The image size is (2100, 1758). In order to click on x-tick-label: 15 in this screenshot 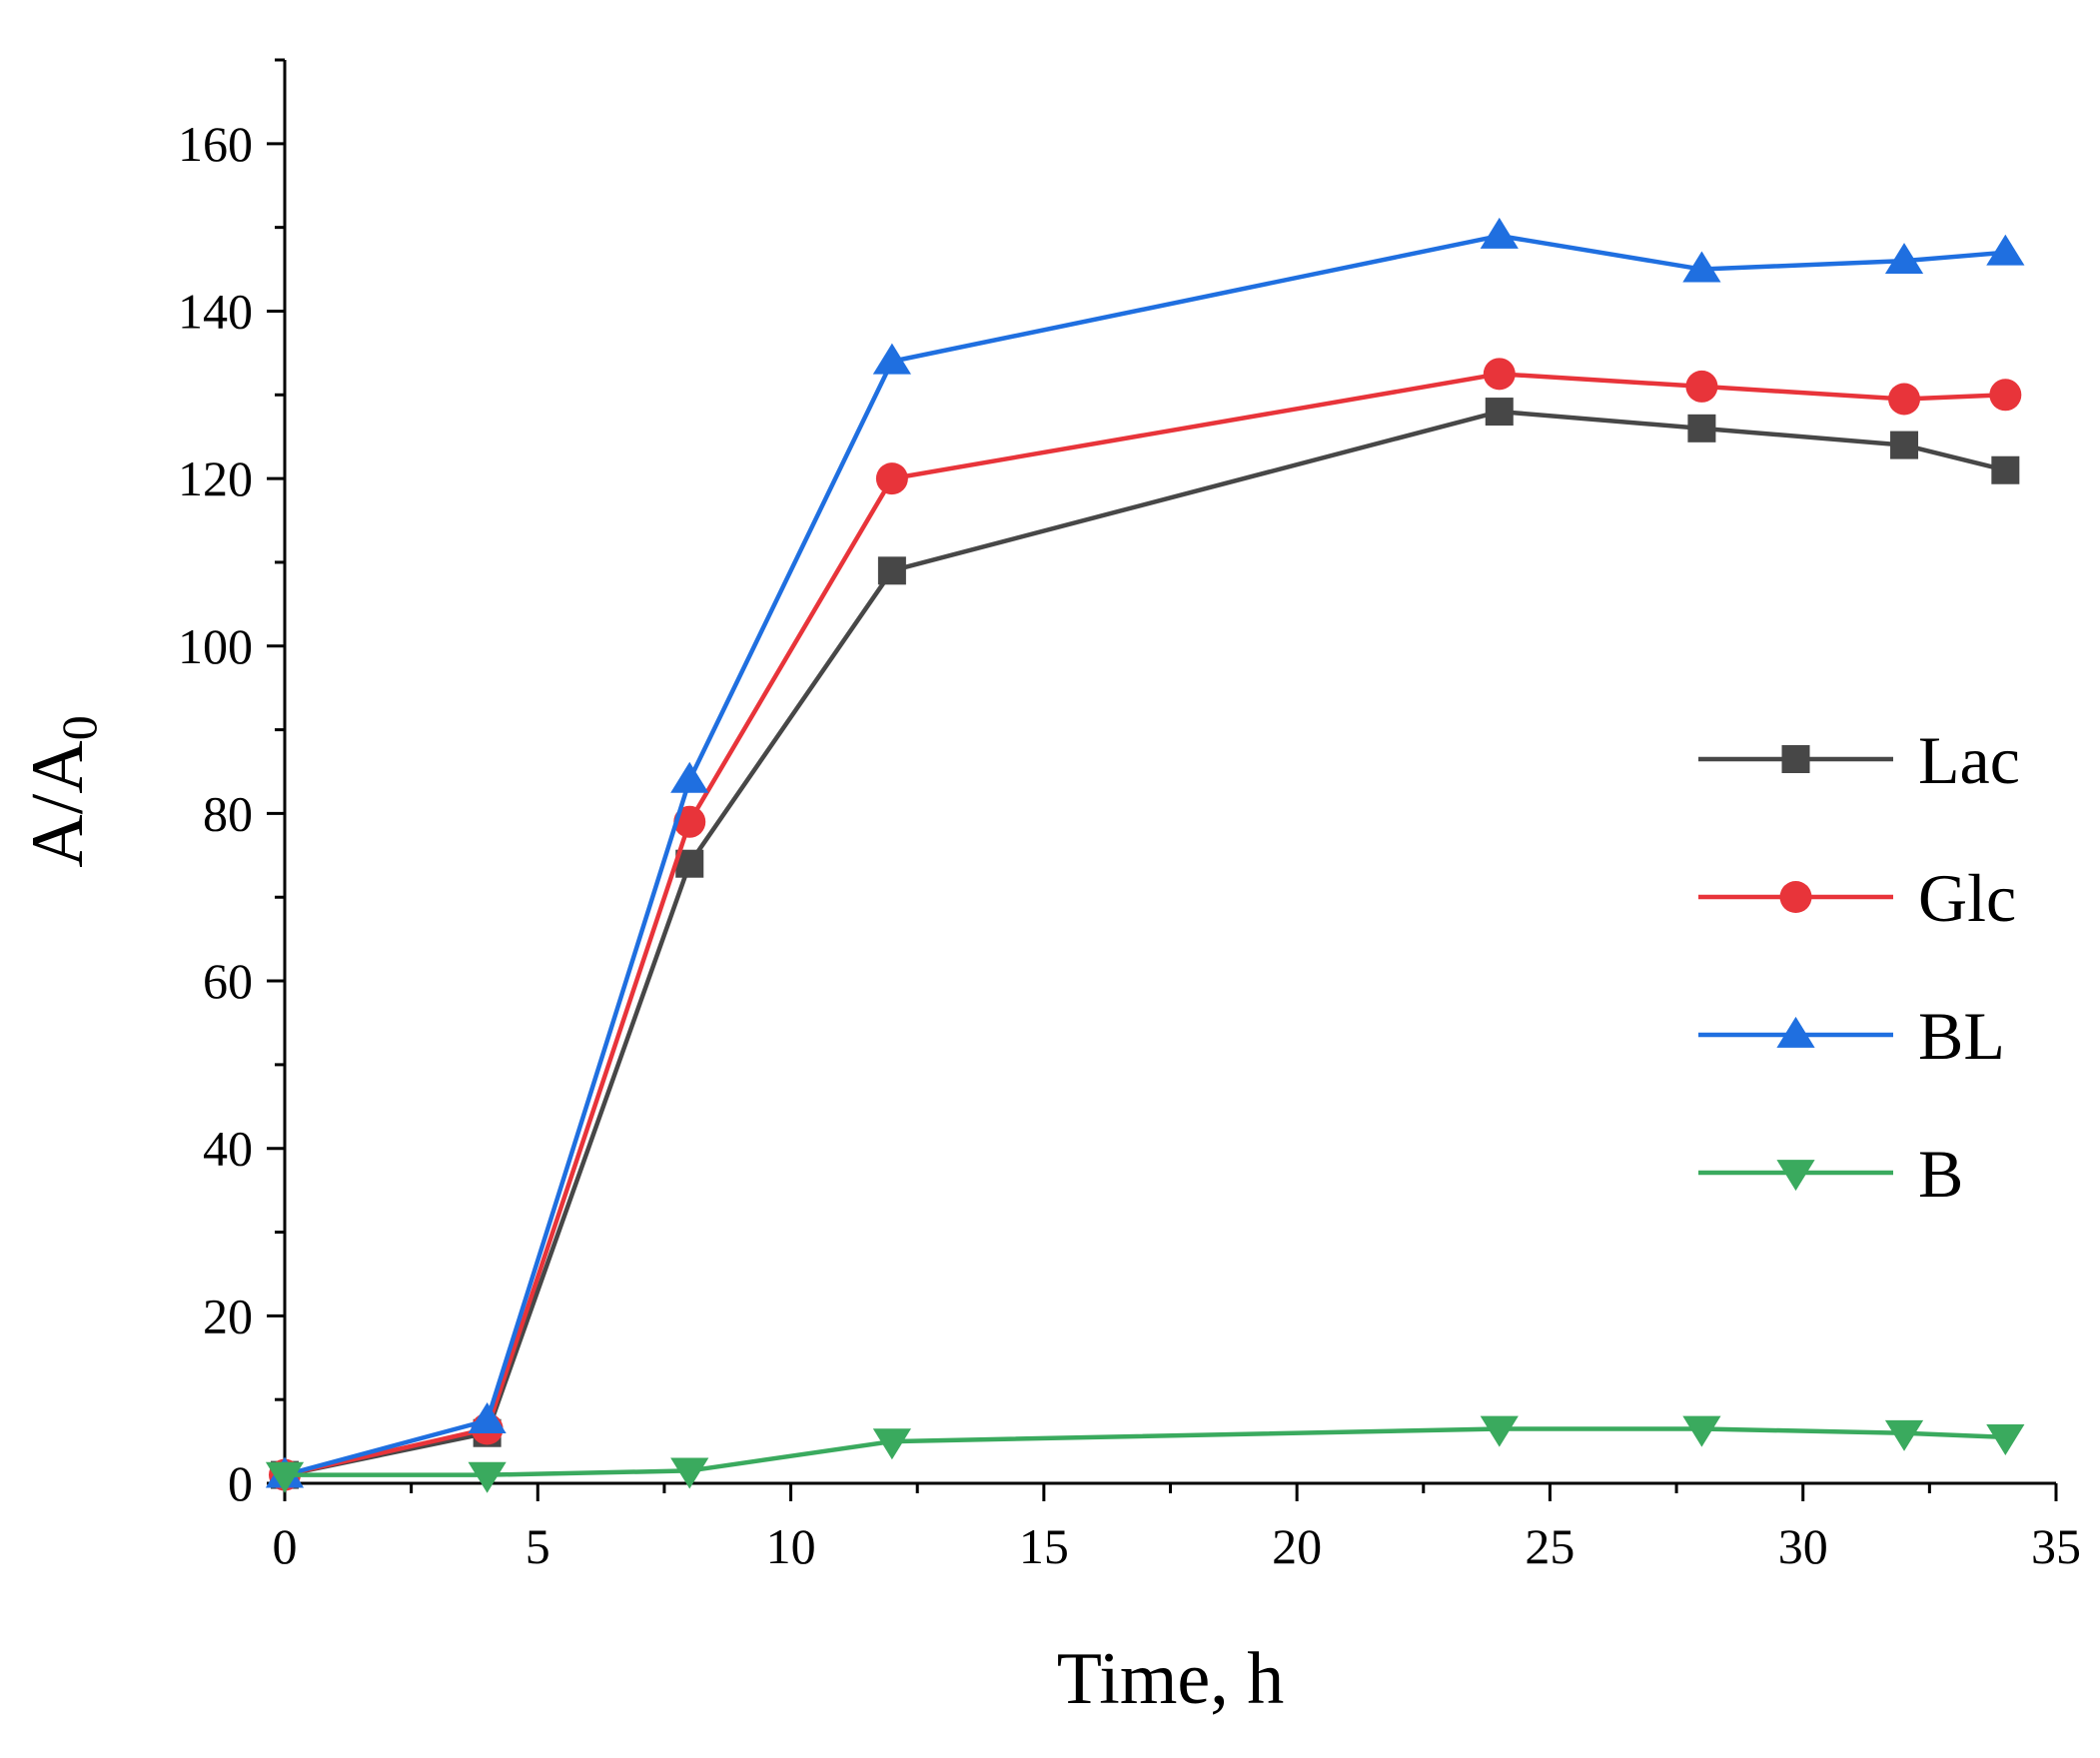, I will do `click(1044, 1546)`.